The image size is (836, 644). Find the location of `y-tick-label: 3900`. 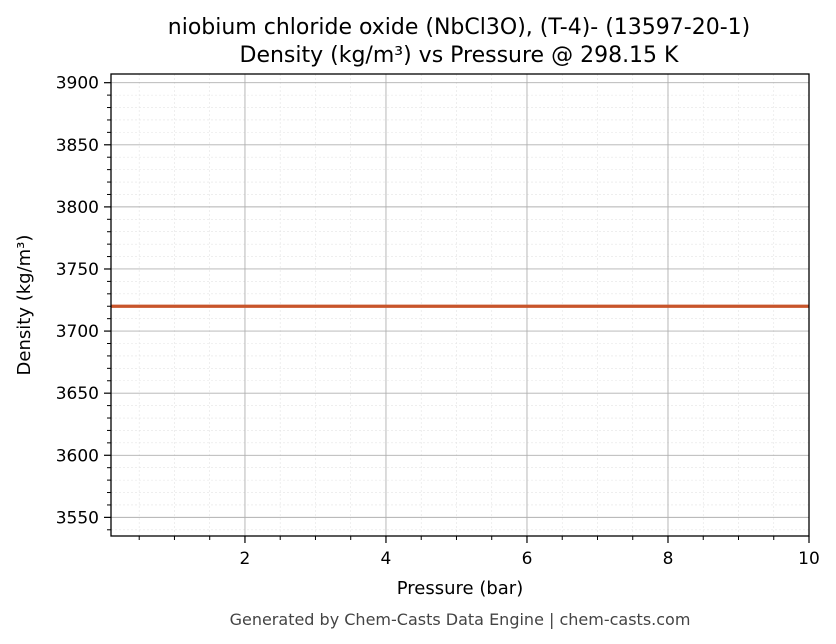

y-tick-label: 3900 is located at coordinates (77, 84).